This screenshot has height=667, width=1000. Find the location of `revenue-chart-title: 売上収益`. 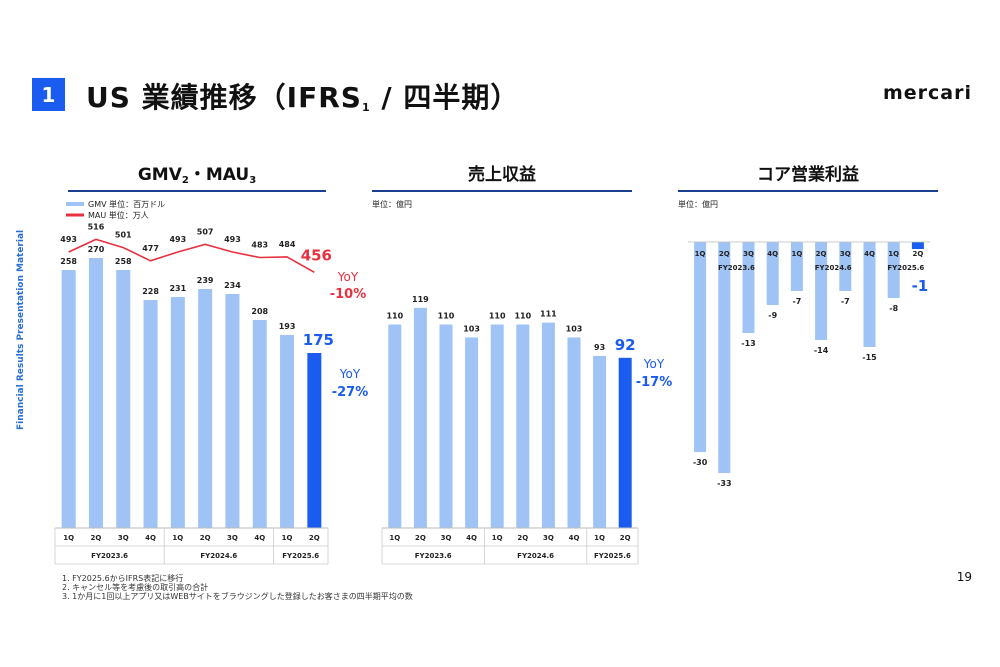

revenue-chart-title: 売上収益 is located at coordinates (502, 175).